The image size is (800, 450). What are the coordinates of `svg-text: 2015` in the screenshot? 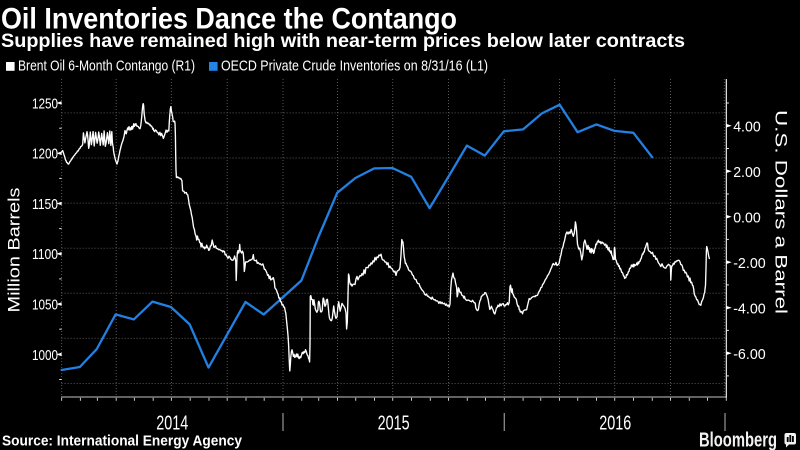 It's located at (394, 424).